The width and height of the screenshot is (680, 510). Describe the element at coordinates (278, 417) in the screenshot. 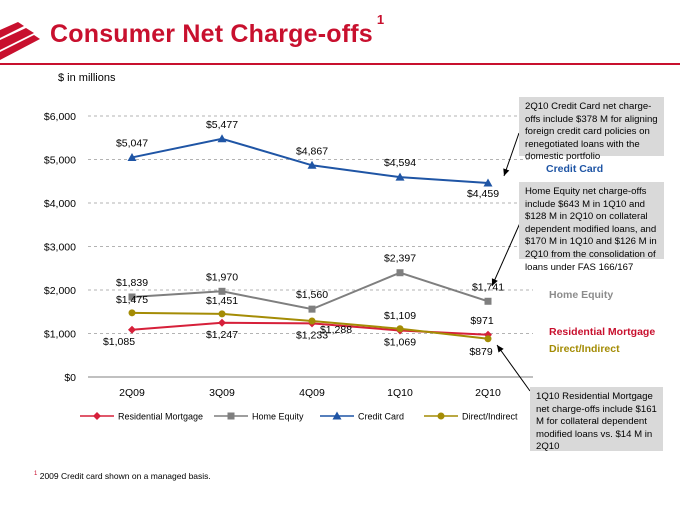

I see `legend-label-home_equity: Home Equity` at that location.